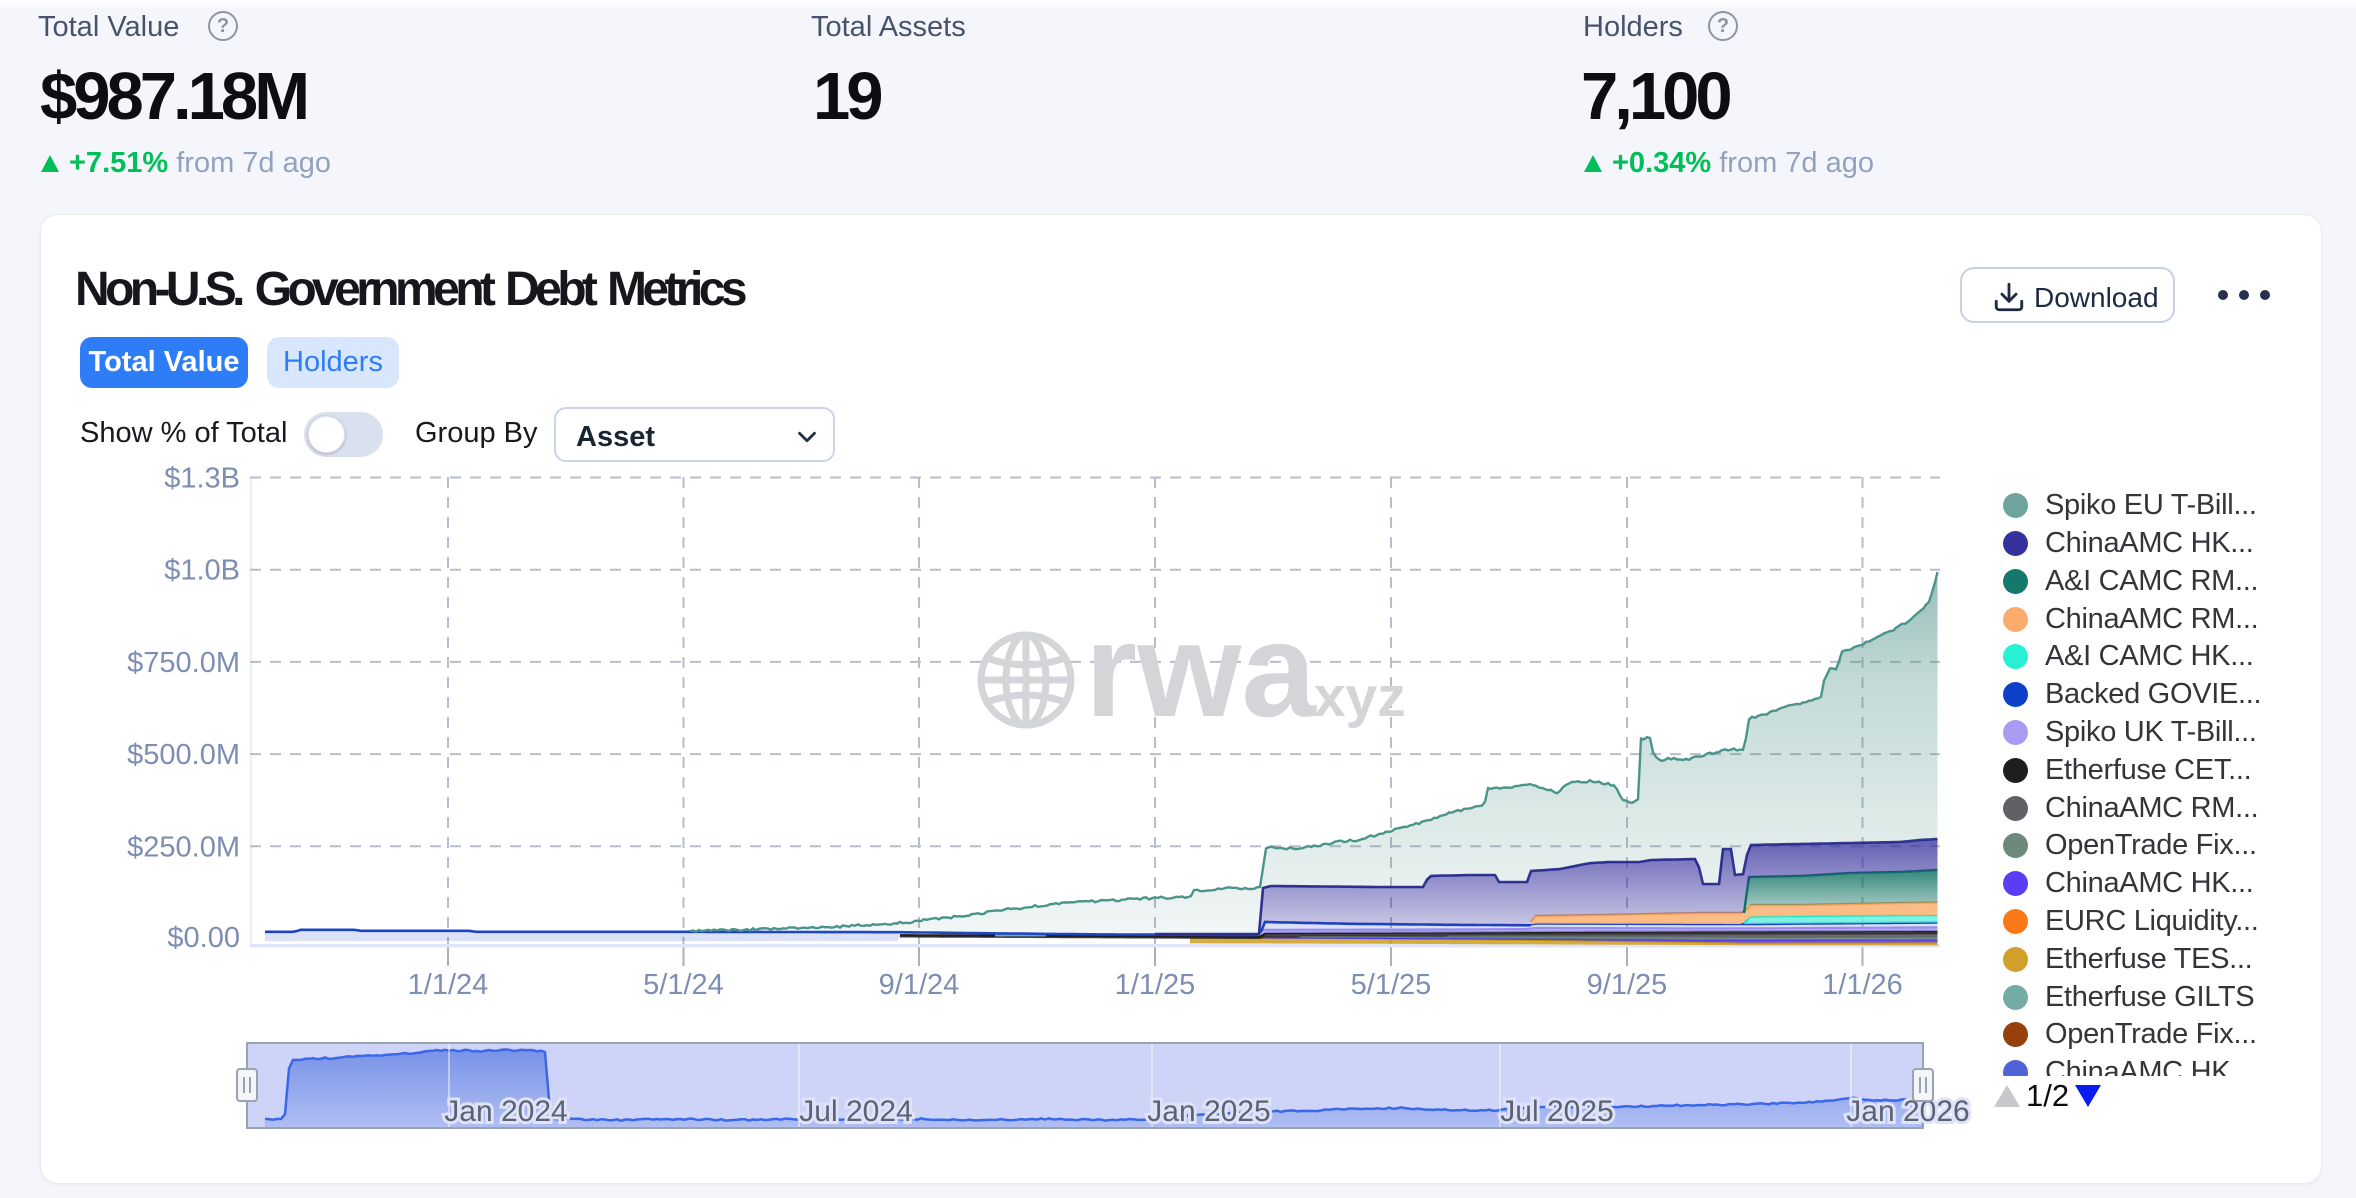 Image resolution: width=2356 pixels, height=1198 pixels. What do you see at coordinates (202, 571) in the screenshot?
I see `svg-text: $1.0B` at bounding box center [202, 571].